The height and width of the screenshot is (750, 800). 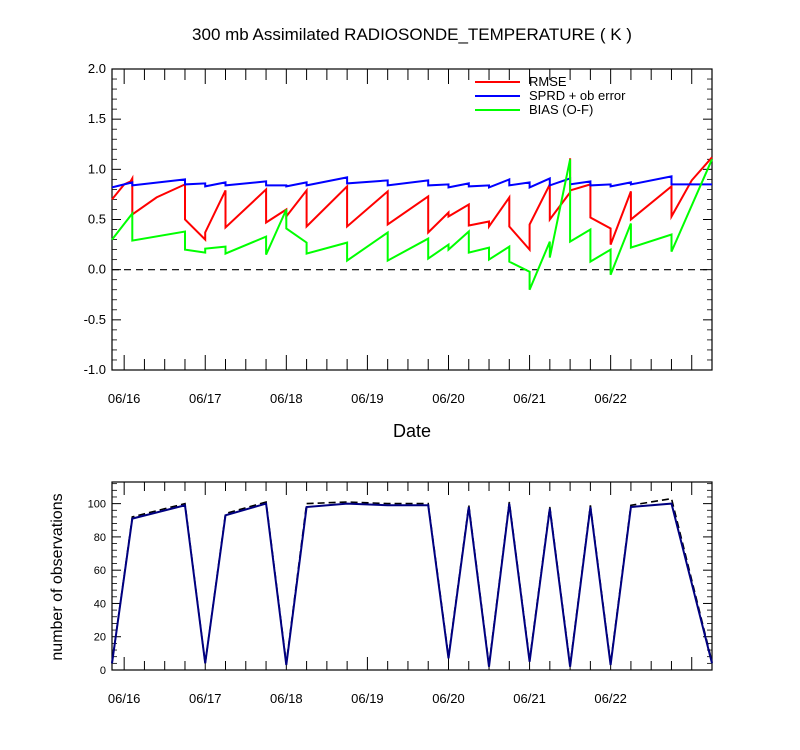 I want to click on y-tick-label: 60, so click(x=100, y=571).